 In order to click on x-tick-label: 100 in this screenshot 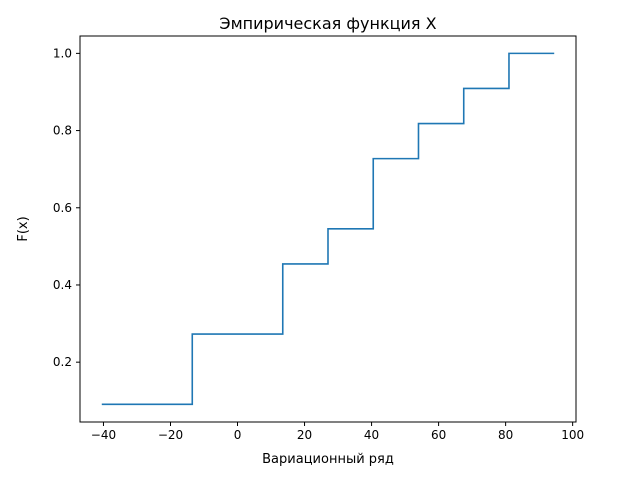, I will do `click(572, 435)`.